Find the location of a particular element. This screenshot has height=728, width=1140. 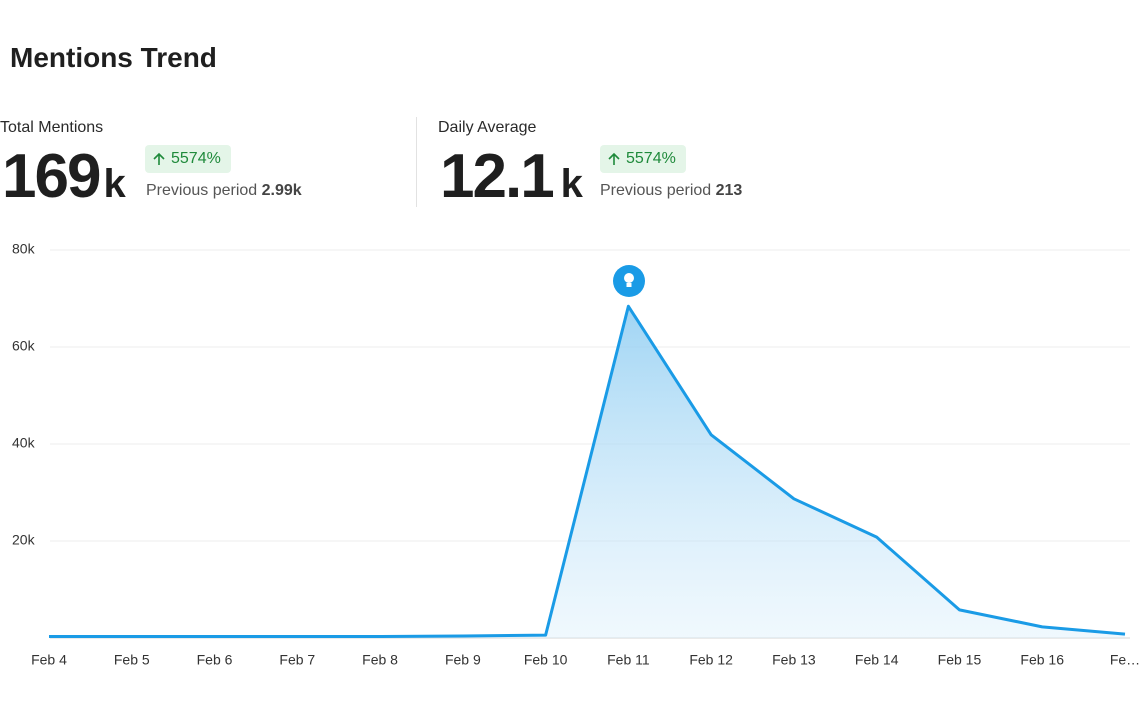

x-tick-label: Feb 13 is located at coordinates (794, 660).